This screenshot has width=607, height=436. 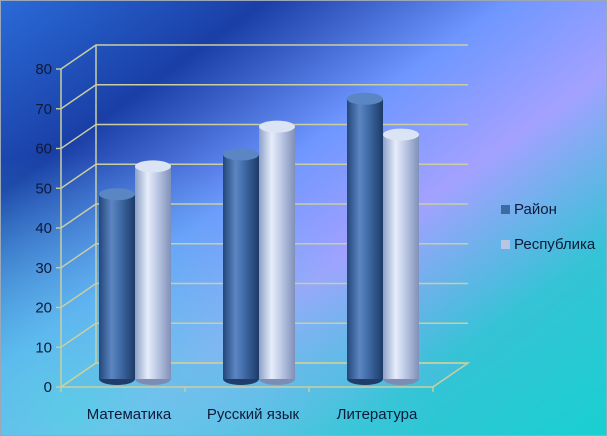 What do you see at coordinates (253, 414) in the screenshot?
I see `x-category-label: Русский язык` at bounding box center [253, 414].